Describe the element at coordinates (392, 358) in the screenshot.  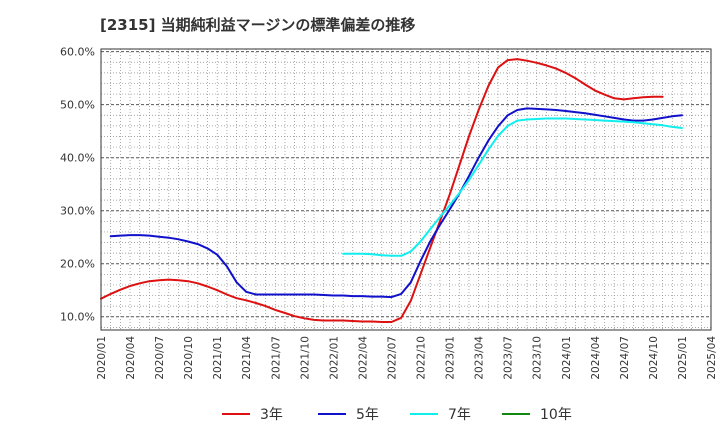
I see `x-tick-label: 2022/07` at that location.